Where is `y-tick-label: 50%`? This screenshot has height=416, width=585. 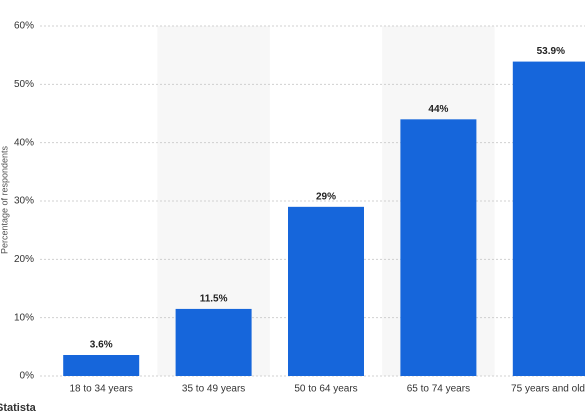
y-tick-label: 50% is located at coordinates (24, 84).